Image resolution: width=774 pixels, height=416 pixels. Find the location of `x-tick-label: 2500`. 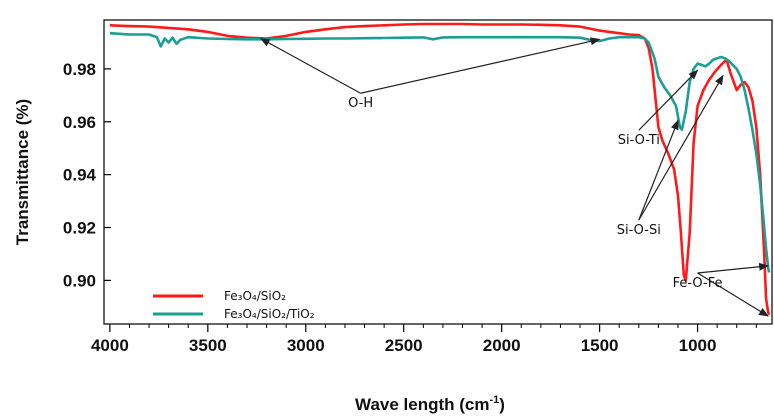

x-tick-label: 2500 is located at coordinates (404, 345).